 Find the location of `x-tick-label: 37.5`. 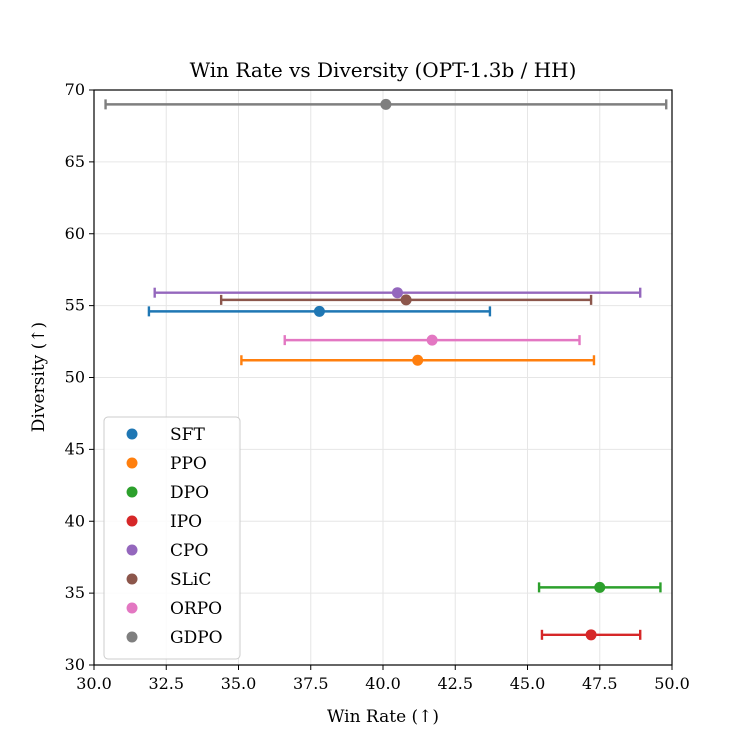

x-tick-label: 37.5 is located at coordinates (311, 683).